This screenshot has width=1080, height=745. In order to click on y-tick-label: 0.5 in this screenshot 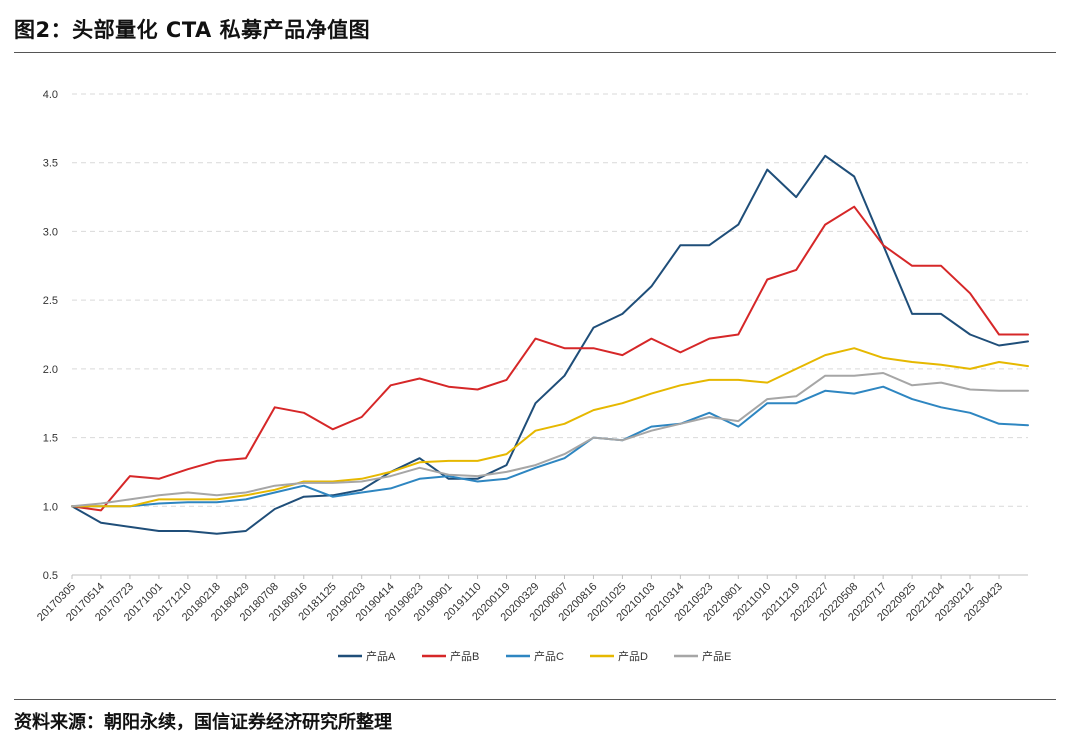, I will do `click(50, 576)`.